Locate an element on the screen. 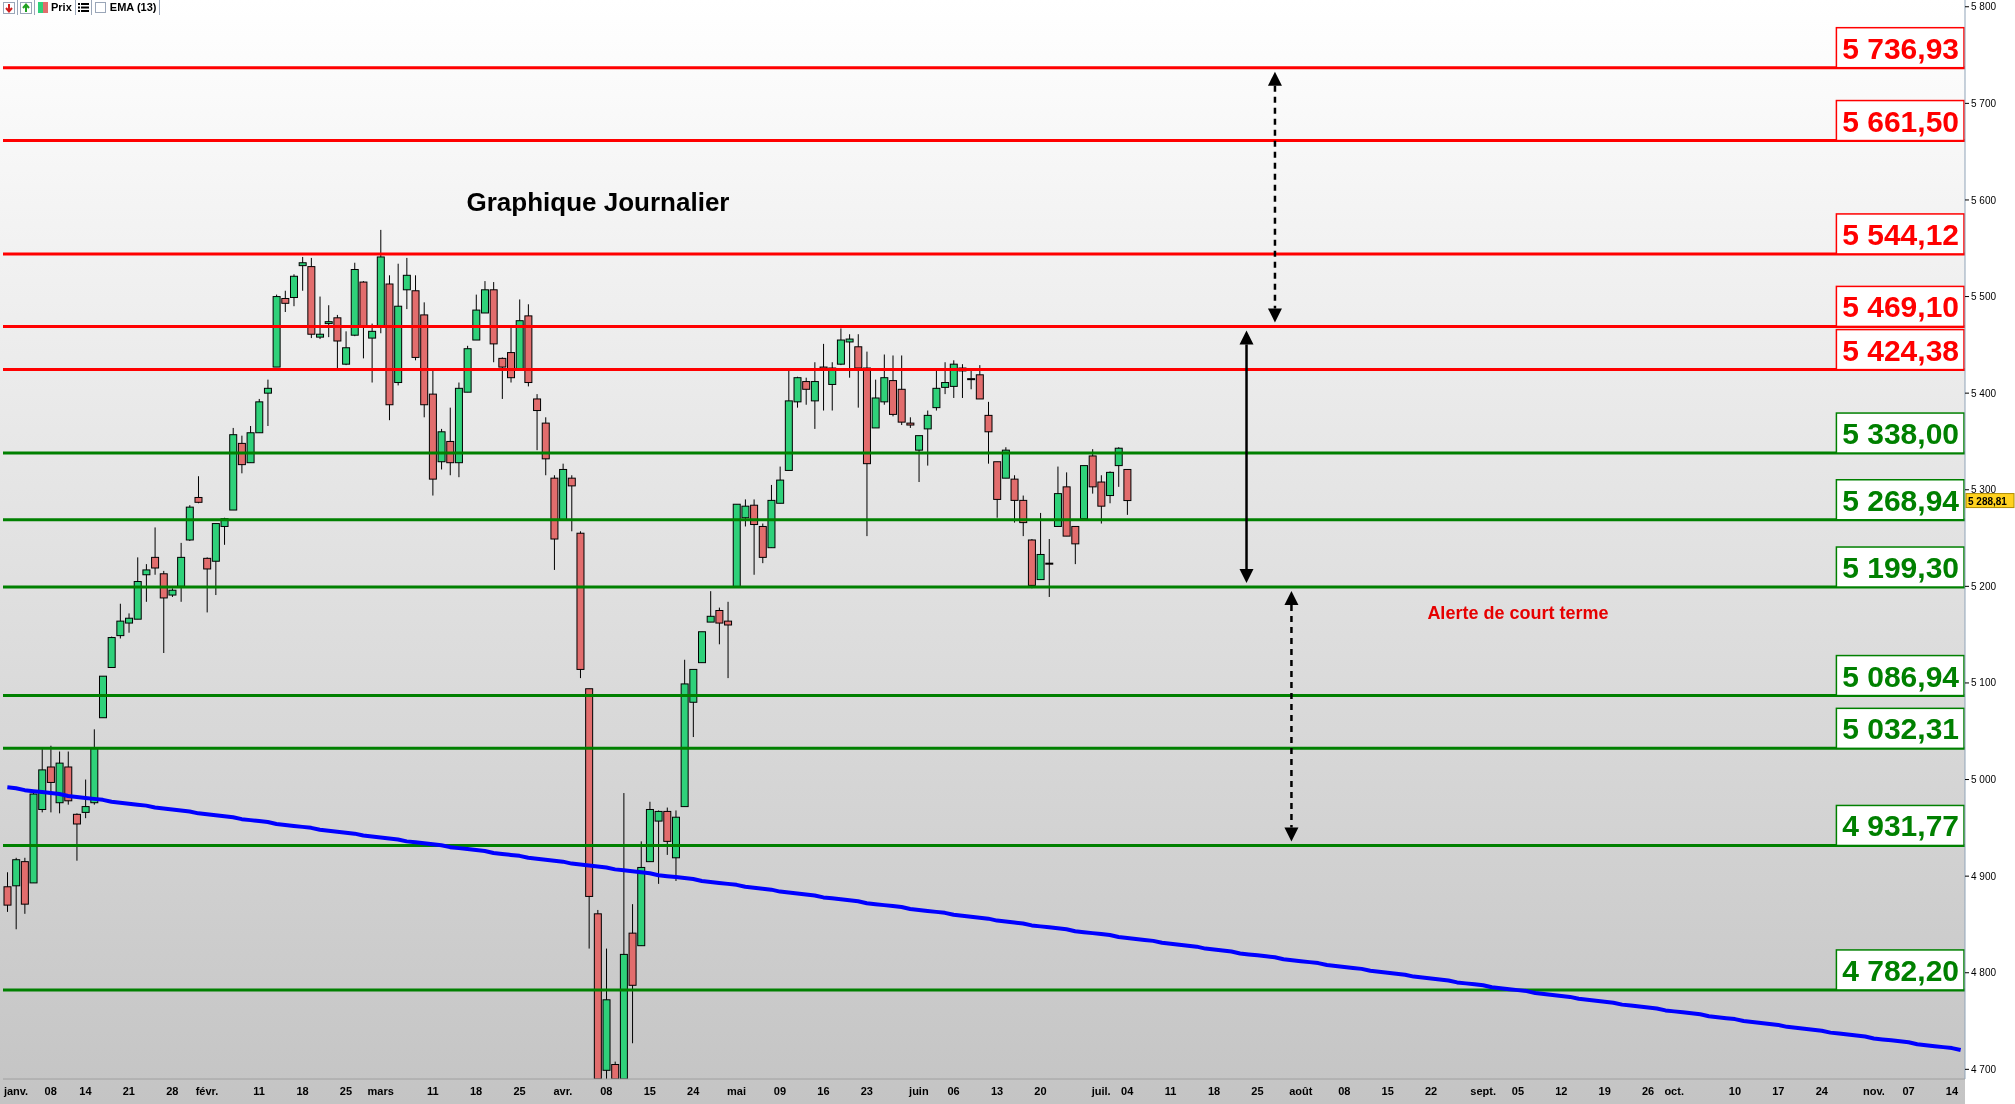 This screenshot has width=2015, height=1104. y-tick-label: 5 500 is located at coordinates (1984, 297).